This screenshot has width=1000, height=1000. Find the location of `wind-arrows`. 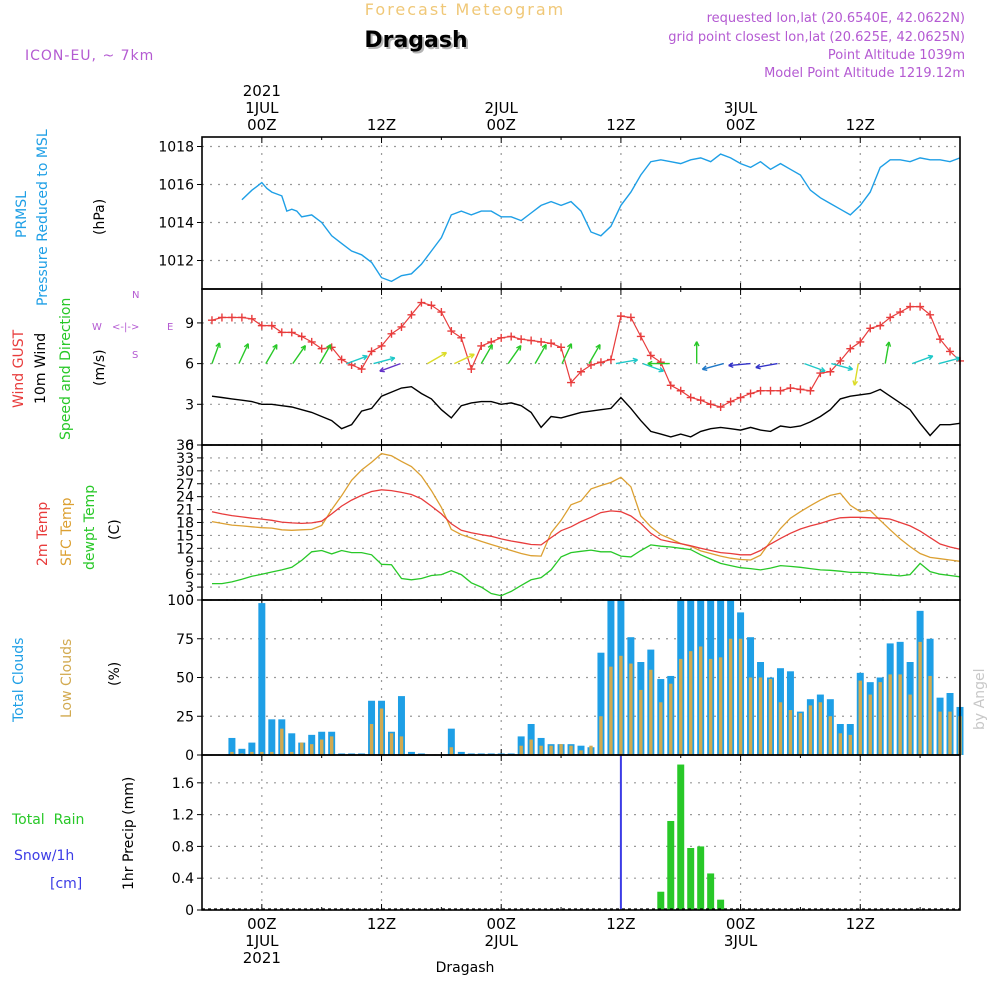

wind-arrows is located at coordinates (586, 363).